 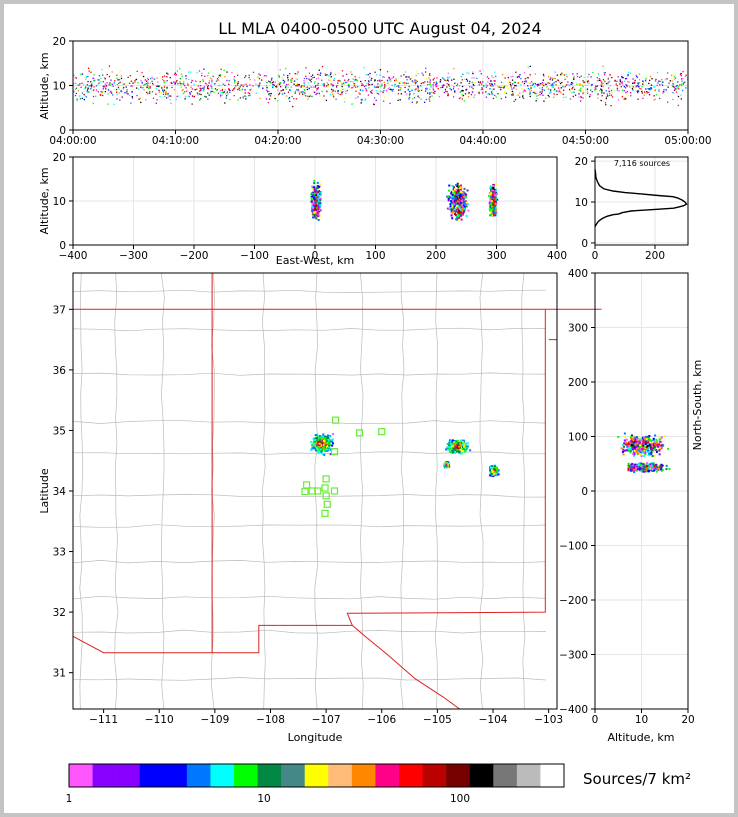 What do you see at coordinates (380, 141) in the screenshot?
I see `time-xtick-label: 04:30:00` at bounding box center [380, 141].